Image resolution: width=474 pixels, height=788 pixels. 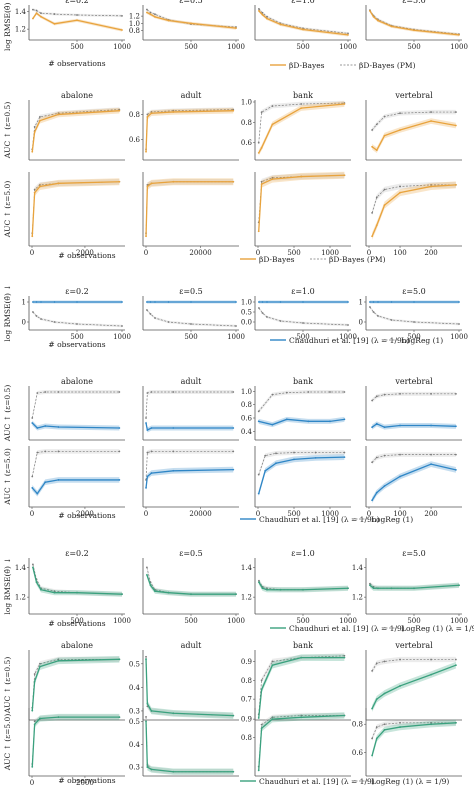 What do you see at coordinates (416, 25) in the screenshot?
I see `panel-orange-rmse-3: ε=5.0 500 1000` at bounding box center [416, 25].